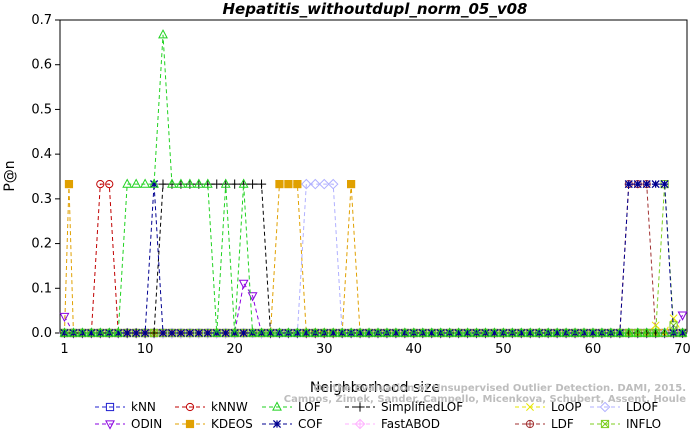 The image size is (700, 434). Describe the element at coordinates (548, 407) in the screenshot. I see `legend-item-loop: LoOP` at that location.